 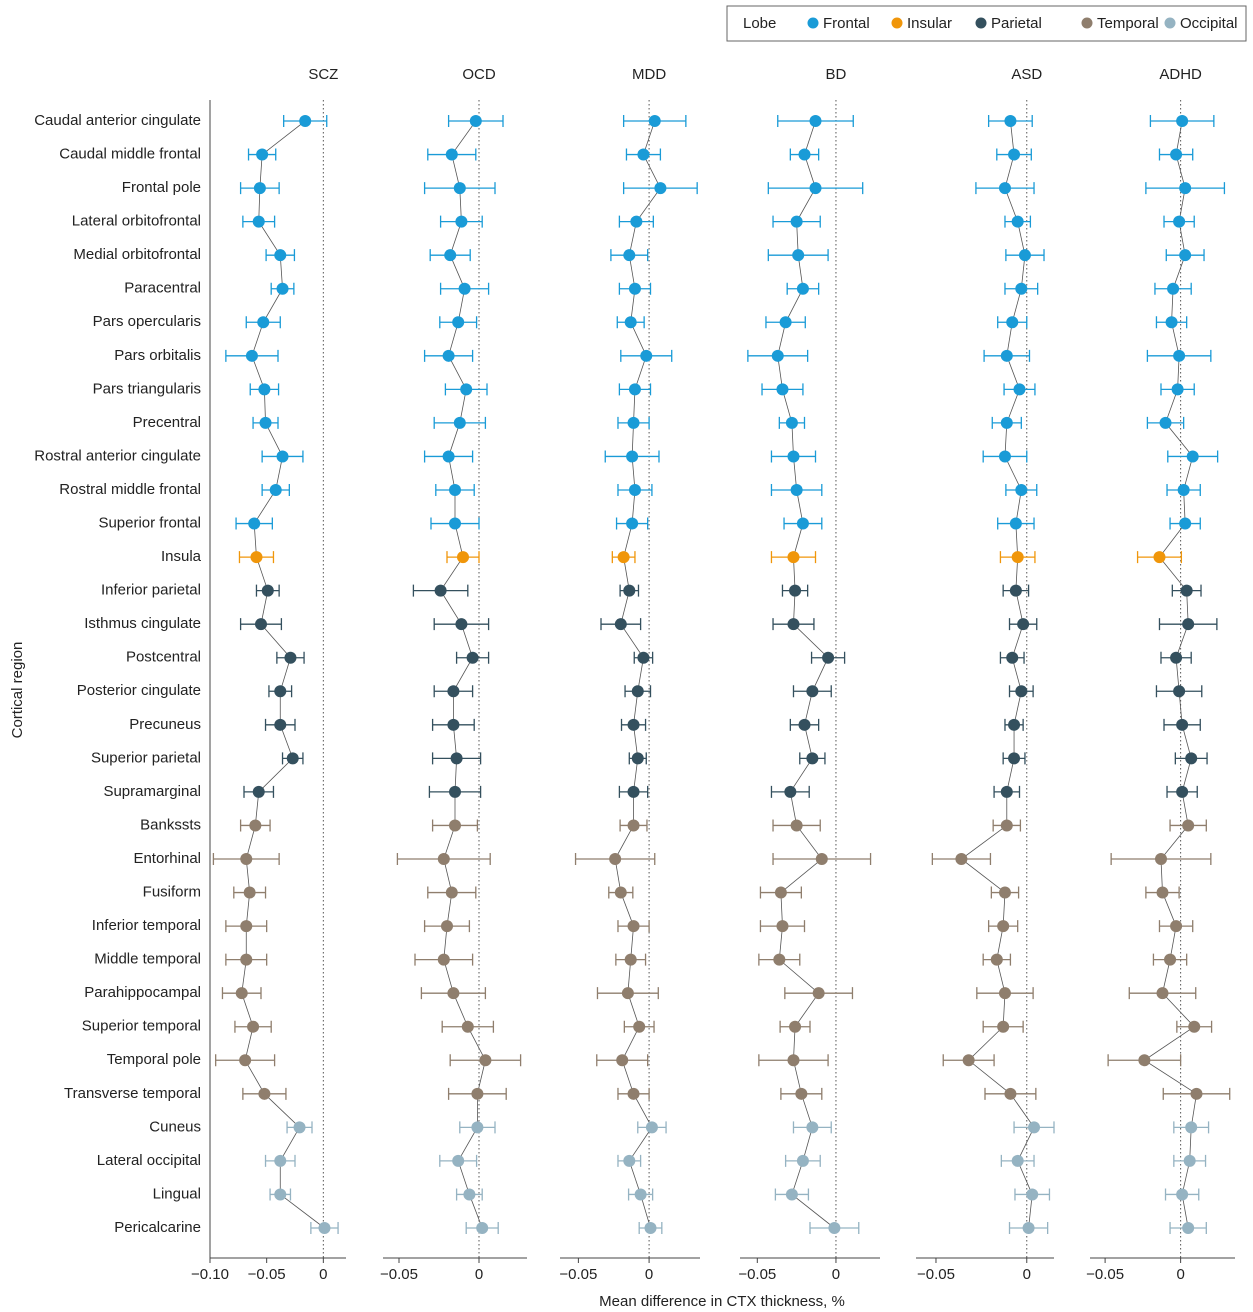 I want to click on region-label: Precentral, so click(x=167, y=422).